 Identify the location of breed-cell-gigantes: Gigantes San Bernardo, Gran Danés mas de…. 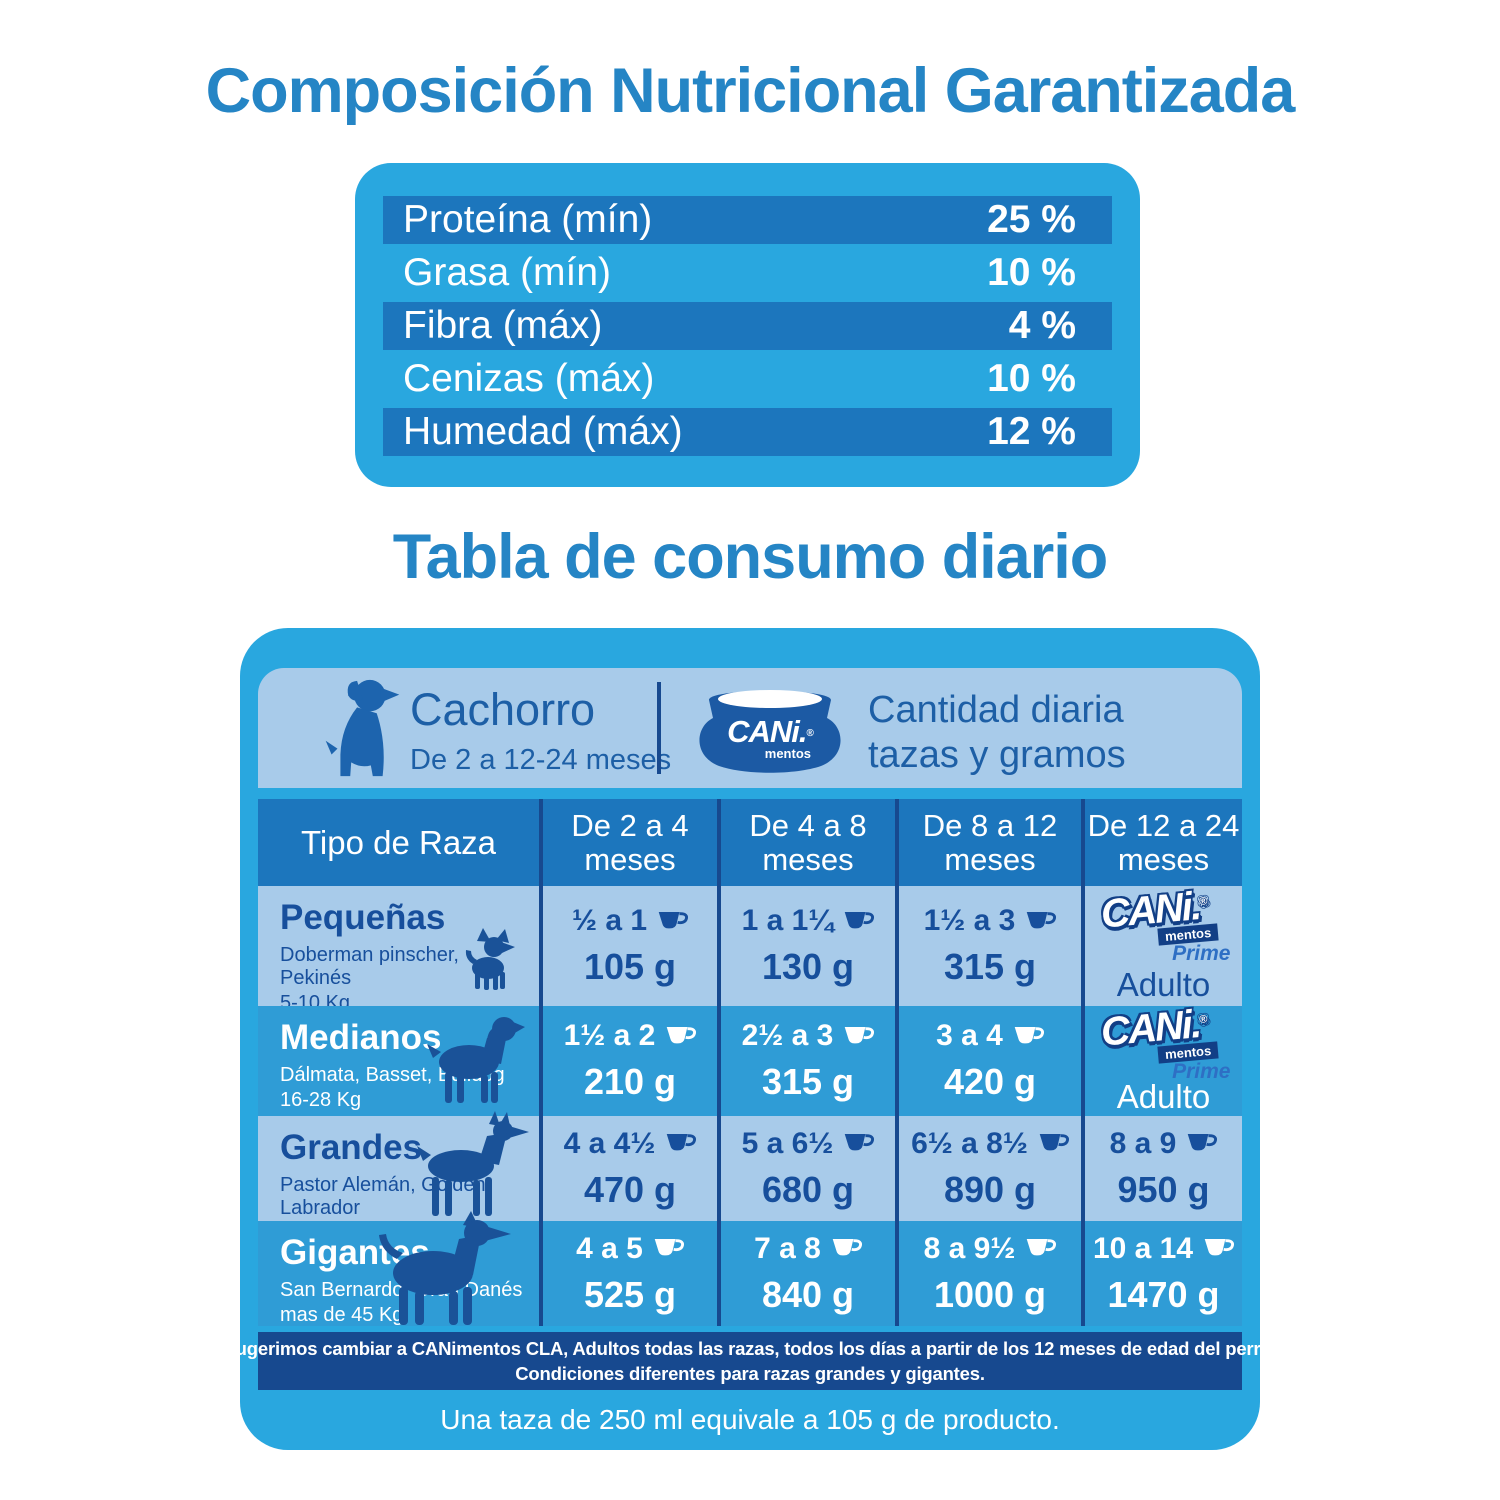
(398, 1268).